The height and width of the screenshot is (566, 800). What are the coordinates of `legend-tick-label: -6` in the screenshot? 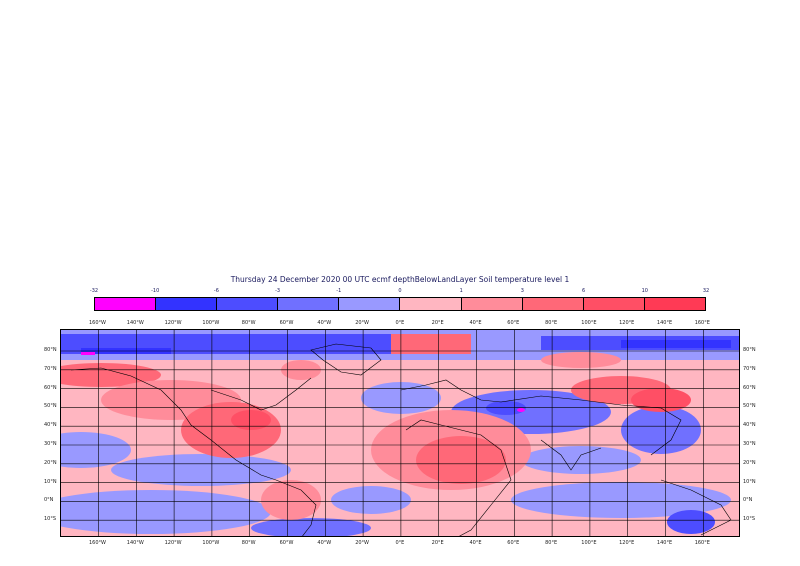 It's located at (216, 291).